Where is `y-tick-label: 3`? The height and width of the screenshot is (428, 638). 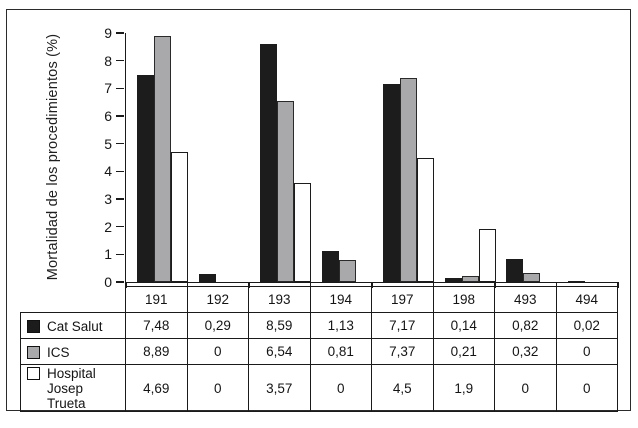
y-tick-label: 3 is located at coordinates (108, 199).